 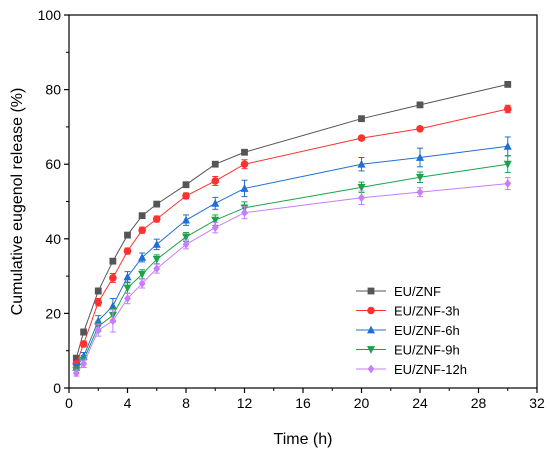 What do you see at coordinates (50, 15) in the screenshot?
I see `y-tick-label: 100` at bounding box center [50, 15].